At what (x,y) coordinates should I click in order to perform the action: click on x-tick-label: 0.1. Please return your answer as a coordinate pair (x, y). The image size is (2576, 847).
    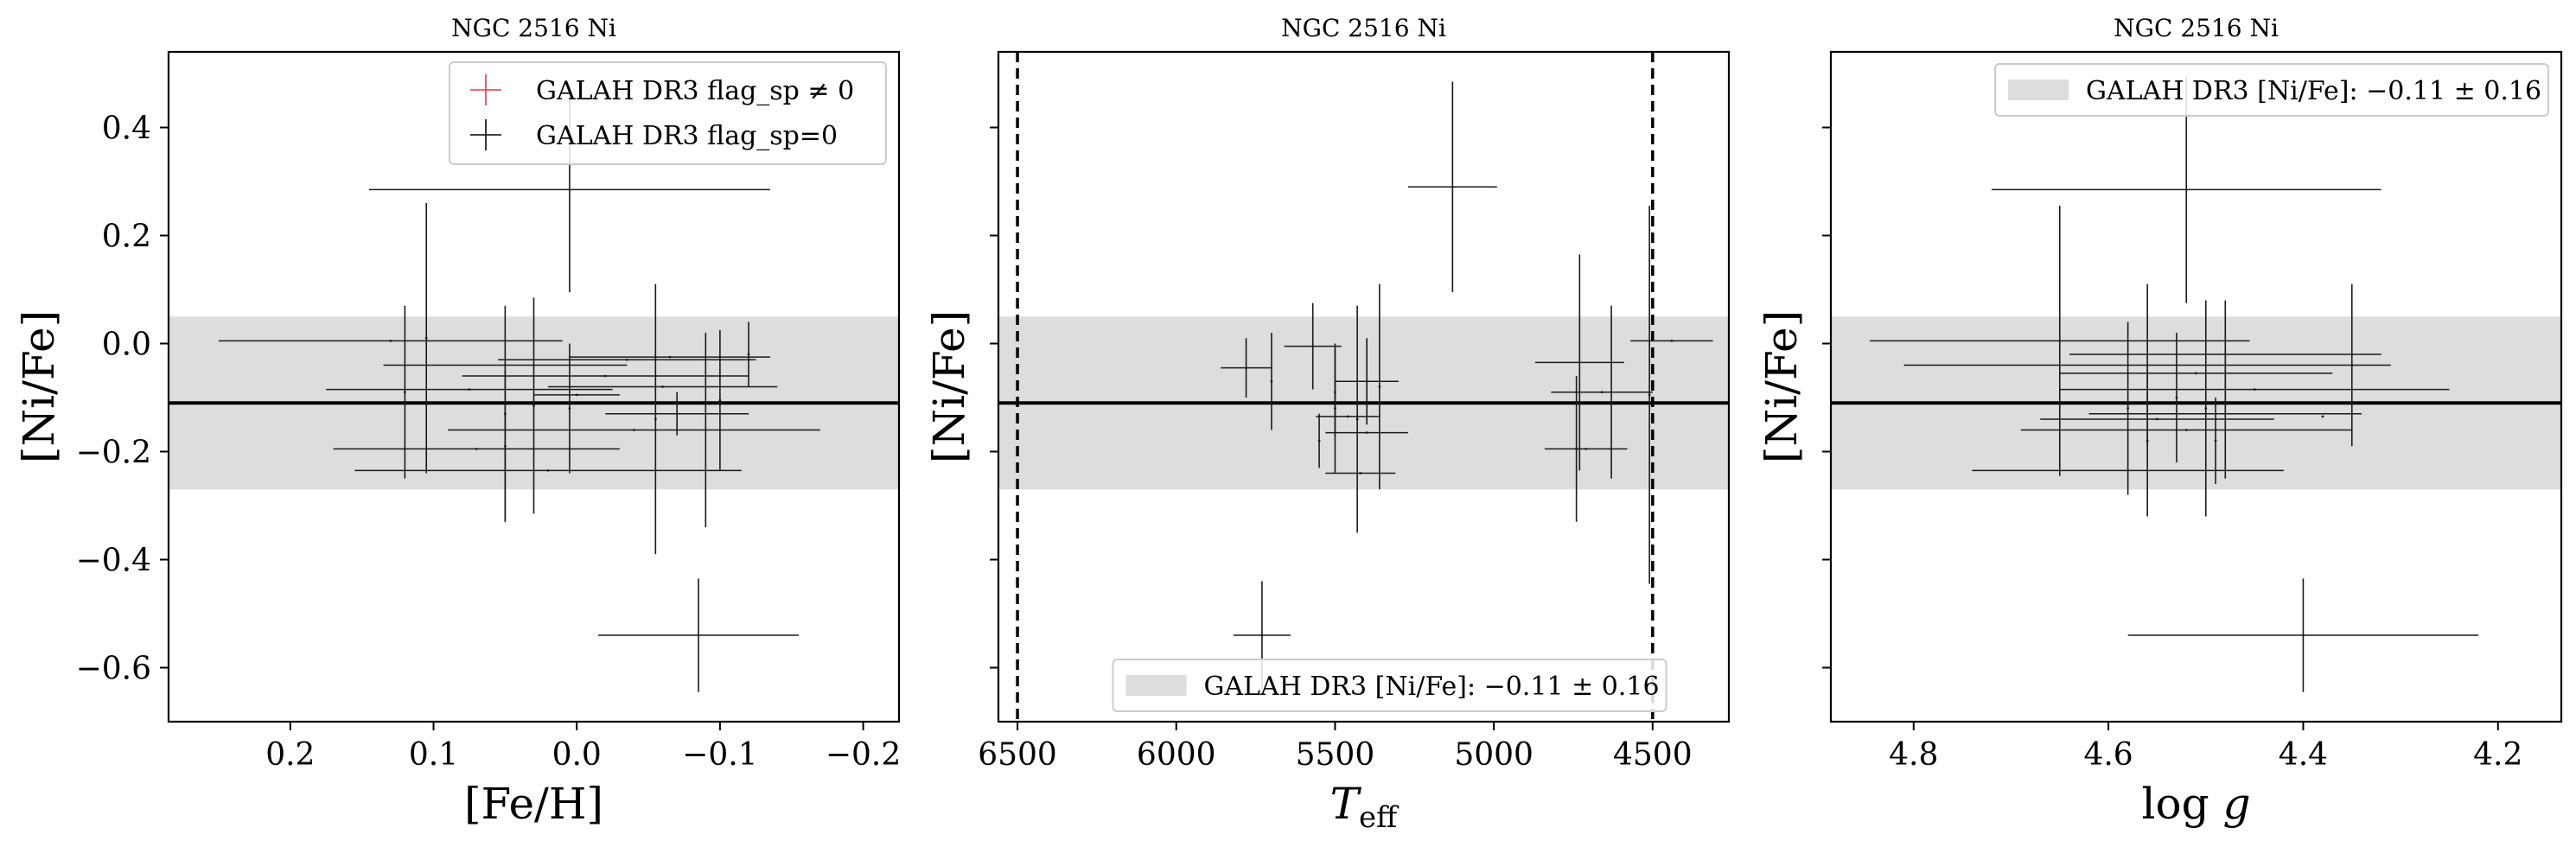
    Looking at the image, I should click on (433, 755).